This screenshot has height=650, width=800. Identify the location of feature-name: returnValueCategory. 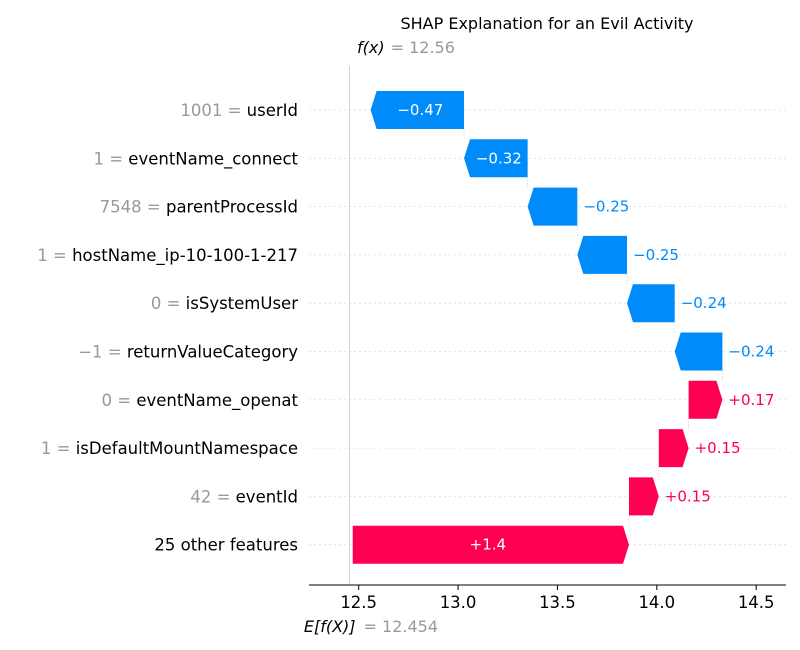
(212, 352).